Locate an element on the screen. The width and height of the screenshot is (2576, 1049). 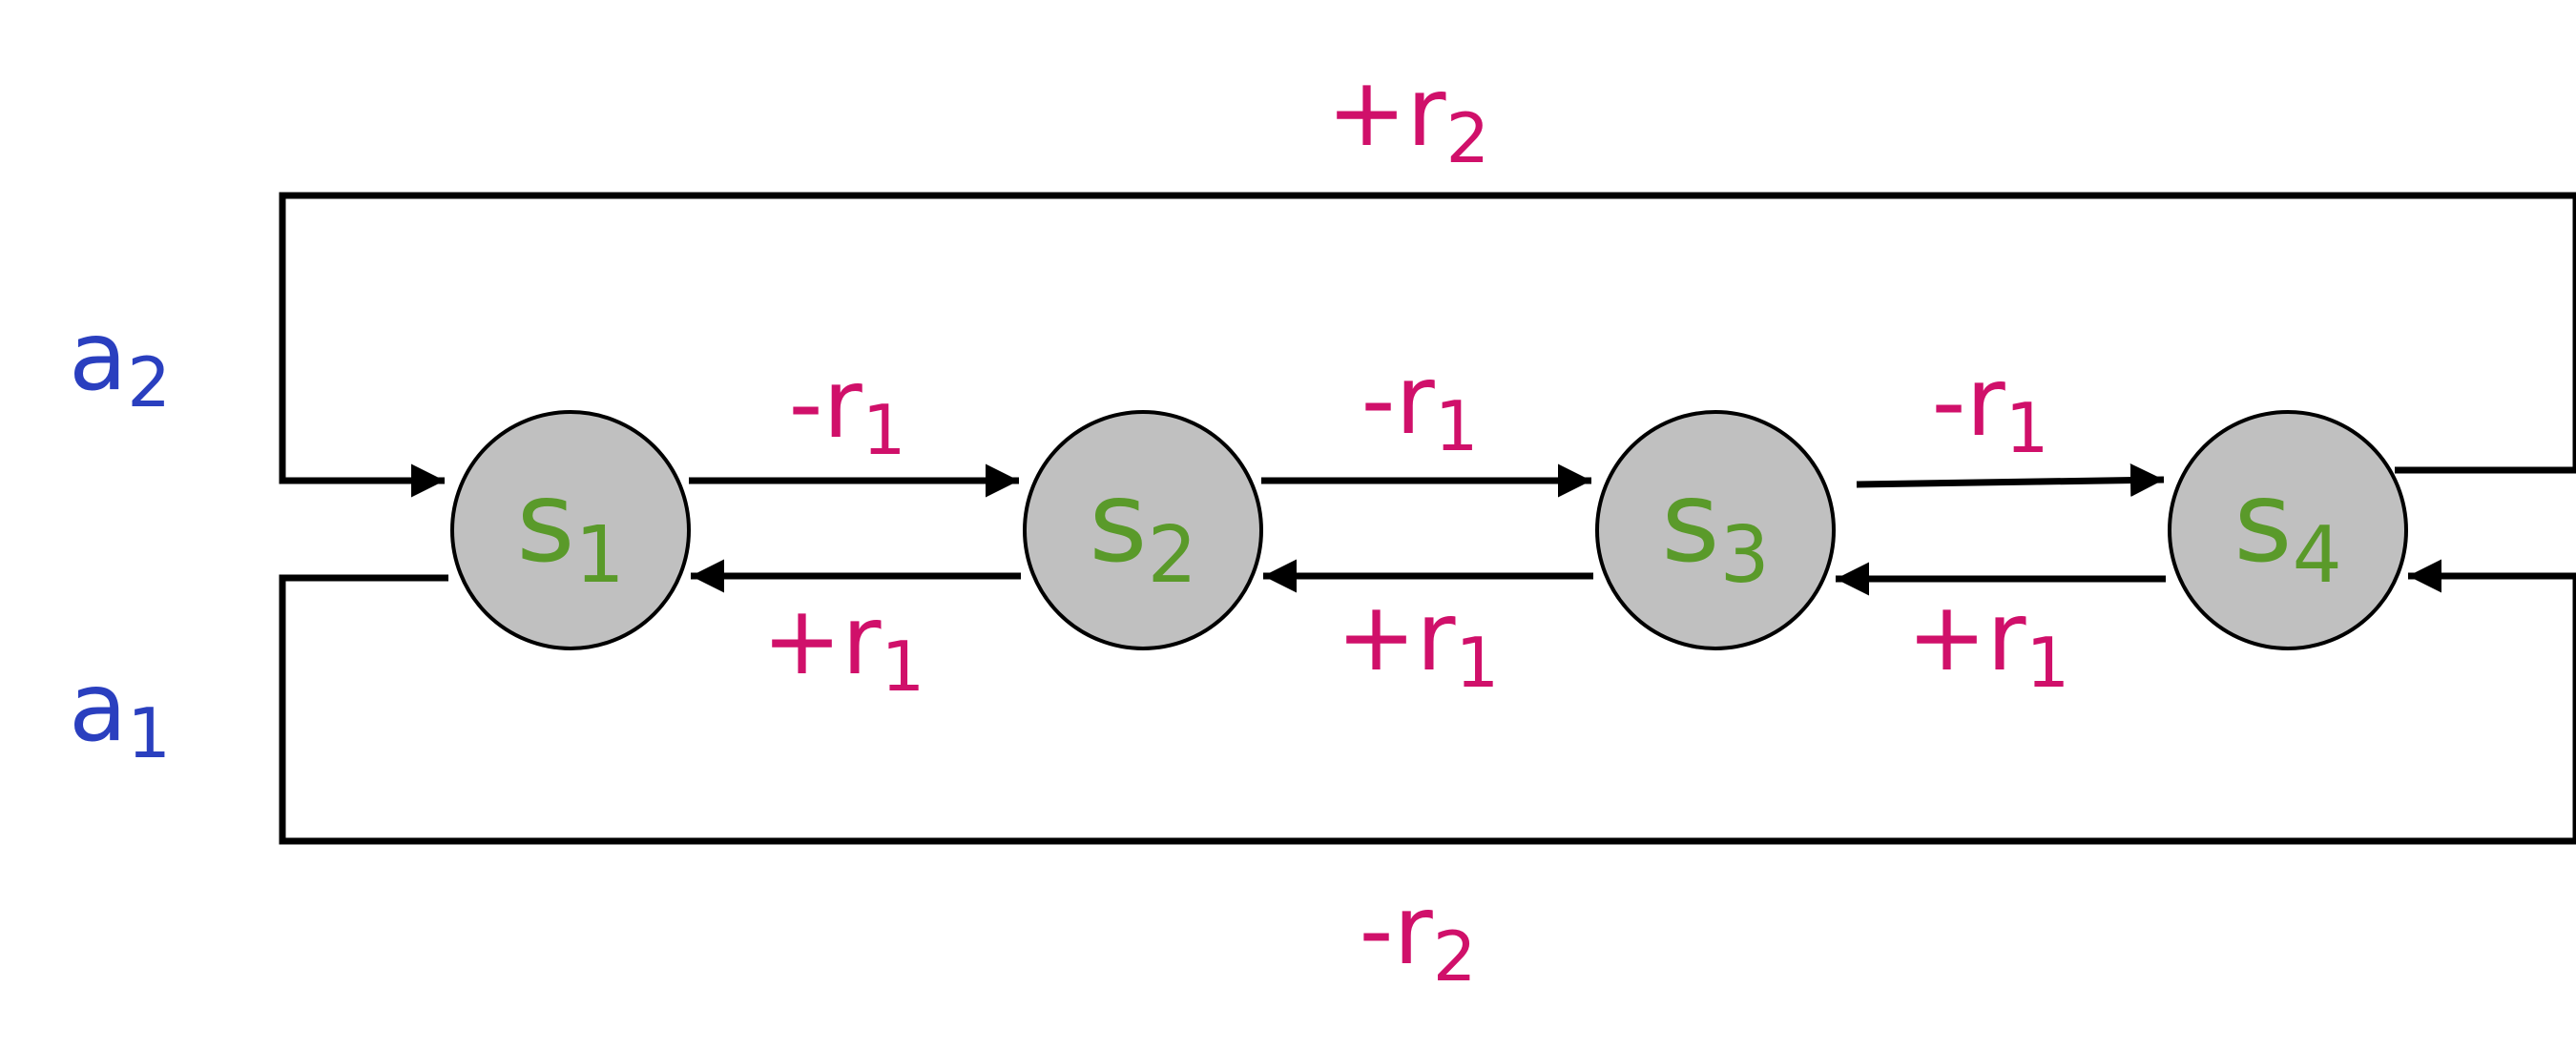
state-s1: s1 is located at coordinates (570, 530).